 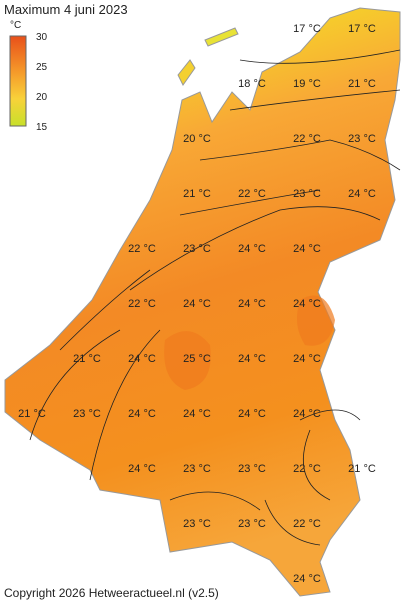 What do you see at coordinates (307, 84) in the screenshot?
I see `temperature-label: 19 °C` at bounding box center [307, 84].